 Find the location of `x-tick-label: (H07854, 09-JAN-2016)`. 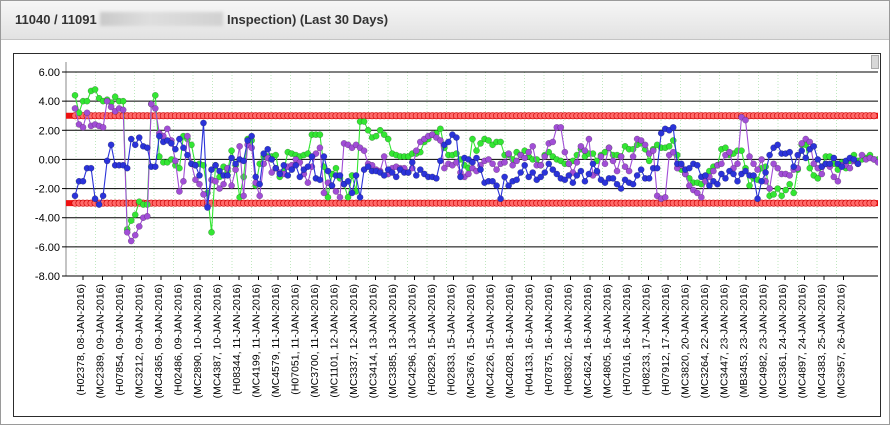

x-tick-label: (H07854, 09-JAN-2016) is located at coordinates (120, 339).